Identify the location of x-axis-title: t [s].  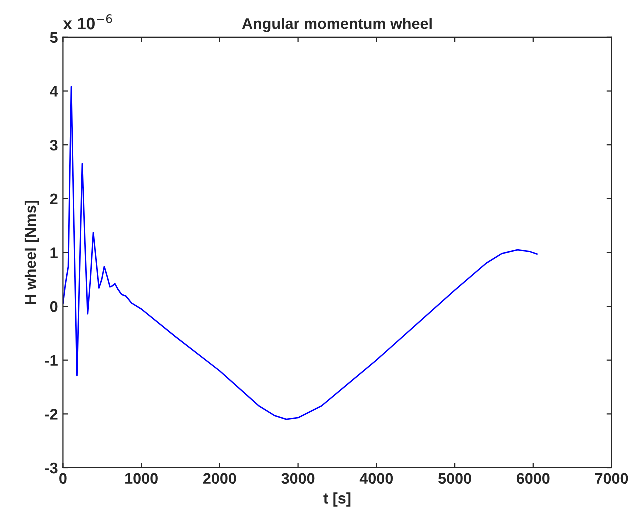
(337, 499).